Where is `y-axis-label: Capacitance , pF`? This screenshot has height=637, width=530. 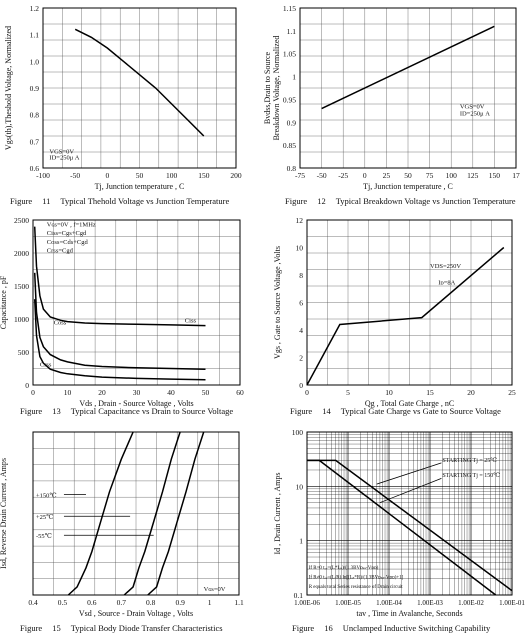
y-axis-label: Capacitance , pF is located at coordinates (4, 302).